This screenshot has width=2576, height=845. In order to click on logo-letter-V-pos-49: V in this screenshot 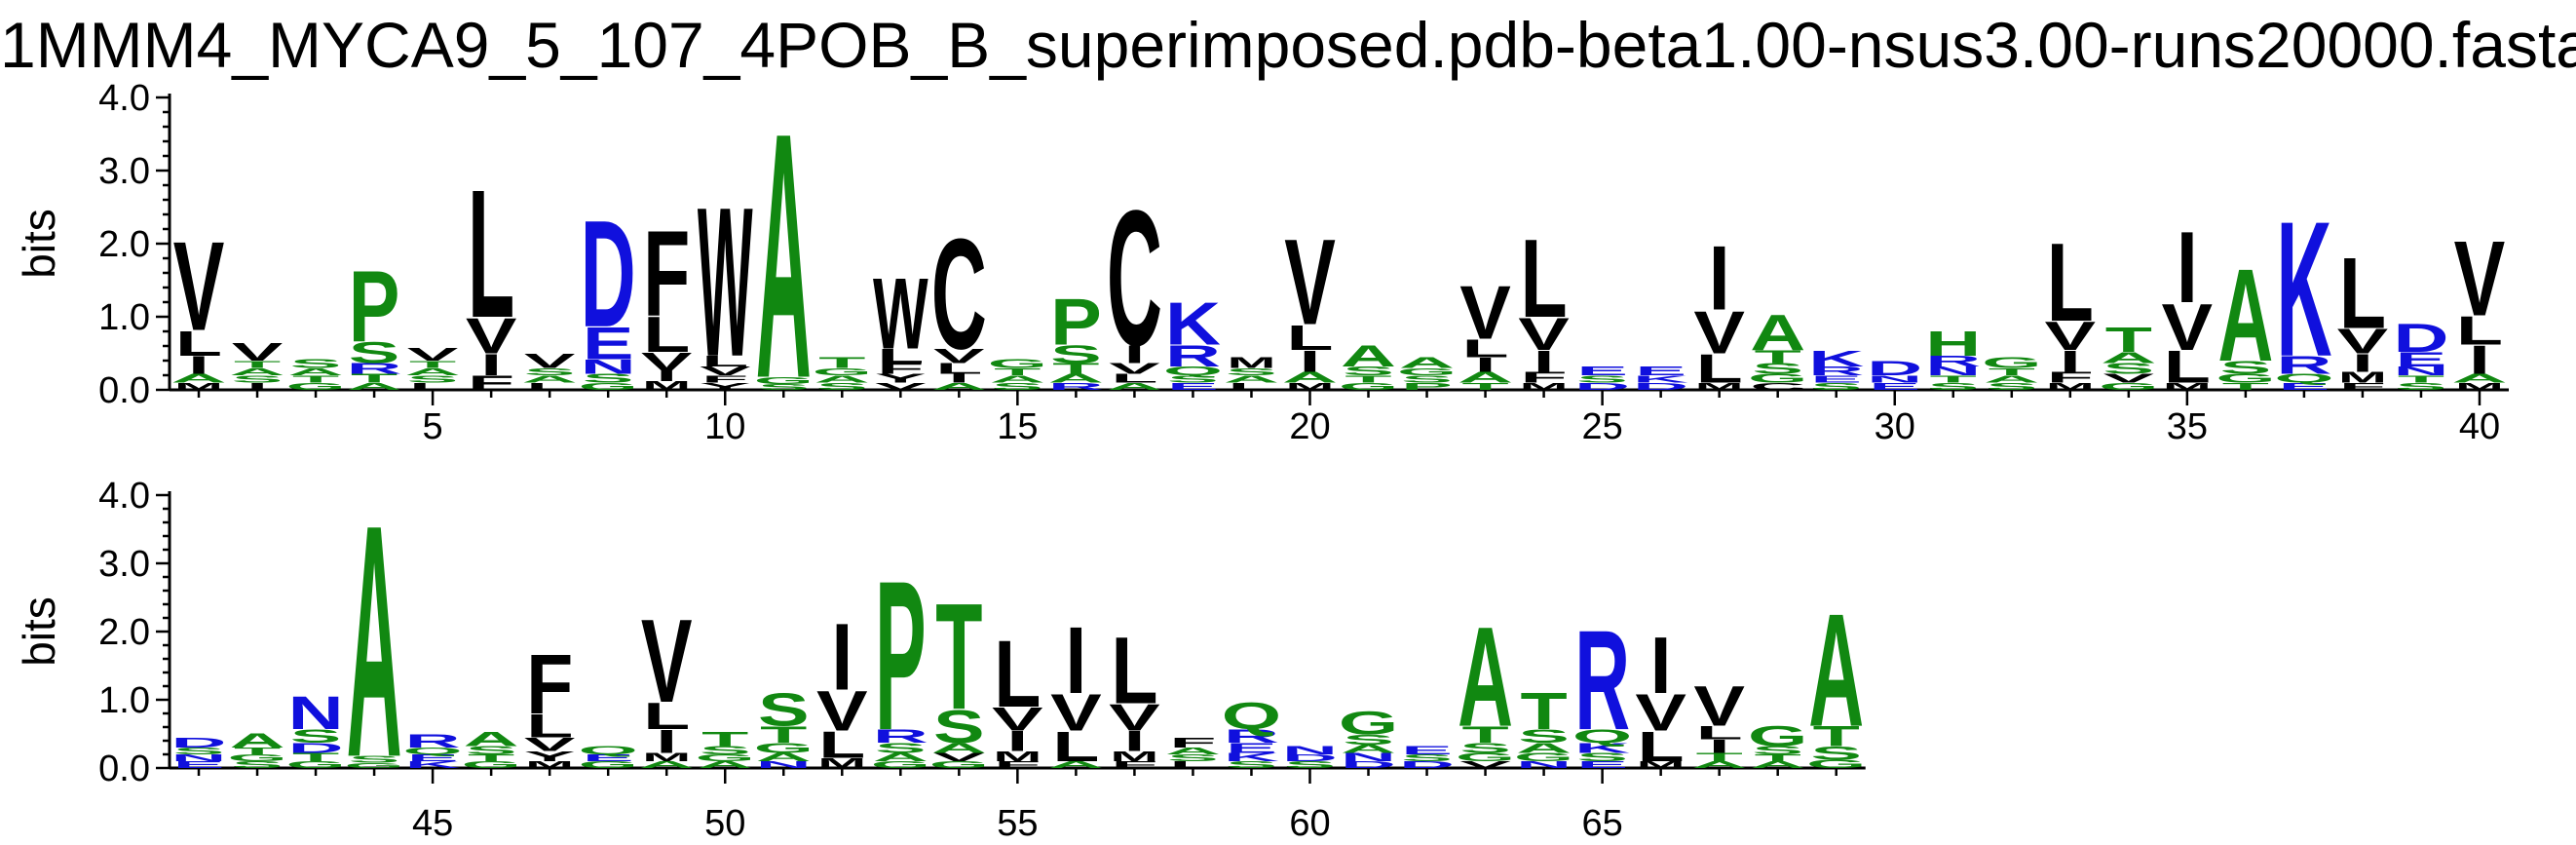, I will do `click(667, 661)`.